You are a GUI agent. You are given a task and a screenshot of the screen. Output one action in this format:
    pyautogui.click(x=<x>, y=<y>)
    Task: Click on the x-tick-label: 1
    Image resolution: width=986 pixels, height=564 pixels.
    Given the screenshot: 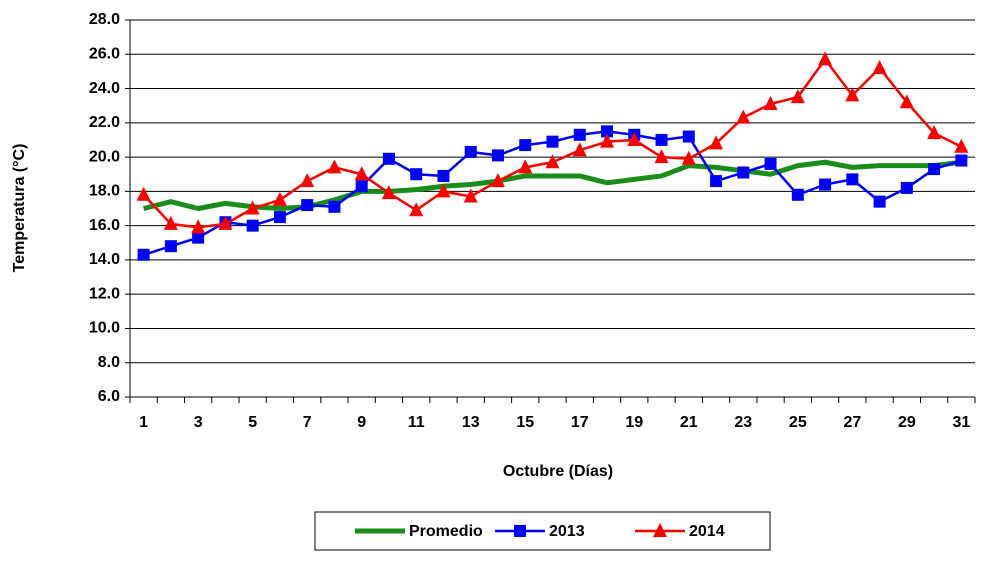 What is the action you would take?
    pyautogui.click(x=143, y=422)
    